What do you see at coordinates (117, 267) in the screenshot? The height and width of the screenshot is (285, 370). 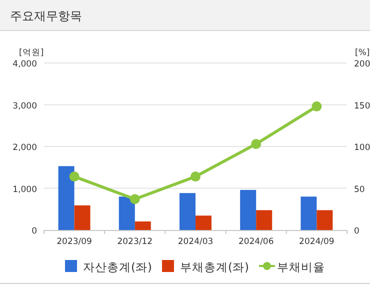 I see `legend-label: 자산총계(좌)` at bounding box center [117, 267].